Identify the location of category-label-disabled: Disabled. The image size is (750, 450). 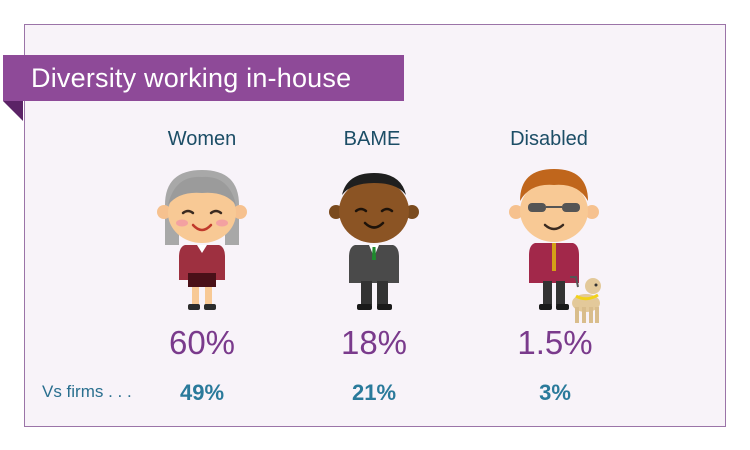
(549, 139).